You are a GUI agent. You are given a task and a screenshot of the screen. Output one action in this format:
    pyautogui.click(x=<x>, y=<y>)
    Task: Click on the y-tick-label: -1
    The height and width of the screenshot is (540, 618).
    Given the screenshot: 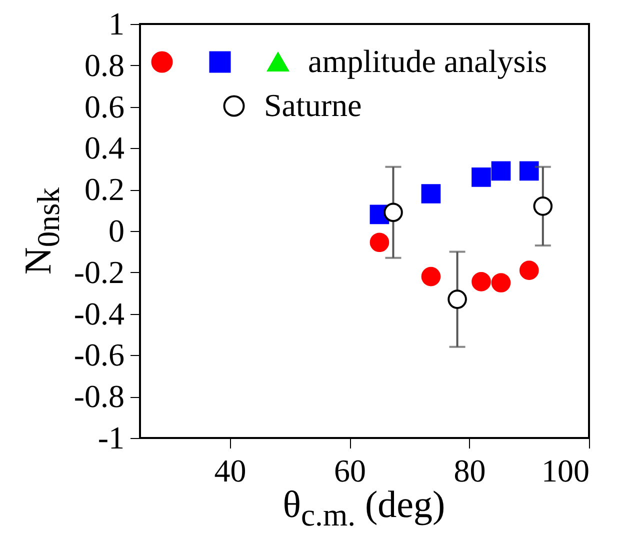 What is the action you would take?
    pyautogui.click(x=111, y=438)
    